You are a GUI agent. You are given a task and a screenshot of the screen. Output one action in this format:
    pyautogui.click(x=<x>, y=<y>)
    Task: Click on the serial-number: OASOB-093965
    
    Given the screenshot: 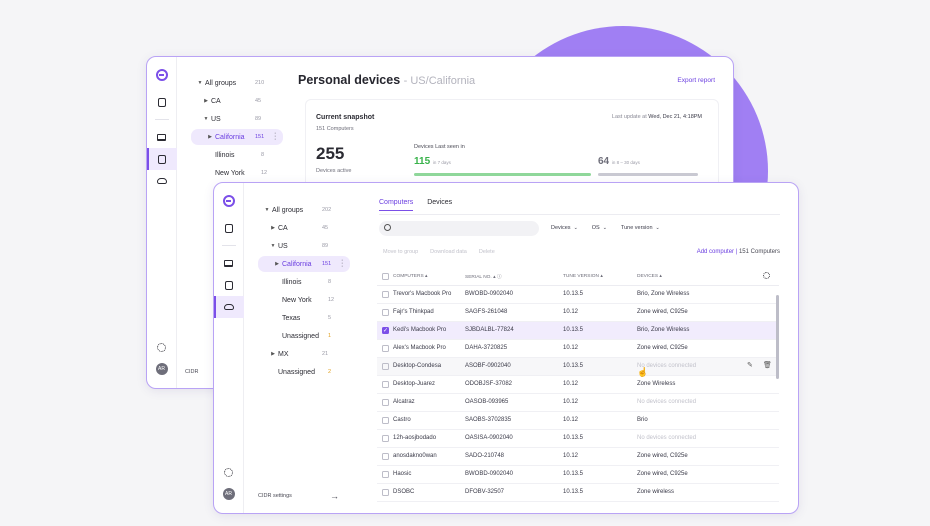 What is the action you would take?
    pyautogui.click(x=514, y=402)
    